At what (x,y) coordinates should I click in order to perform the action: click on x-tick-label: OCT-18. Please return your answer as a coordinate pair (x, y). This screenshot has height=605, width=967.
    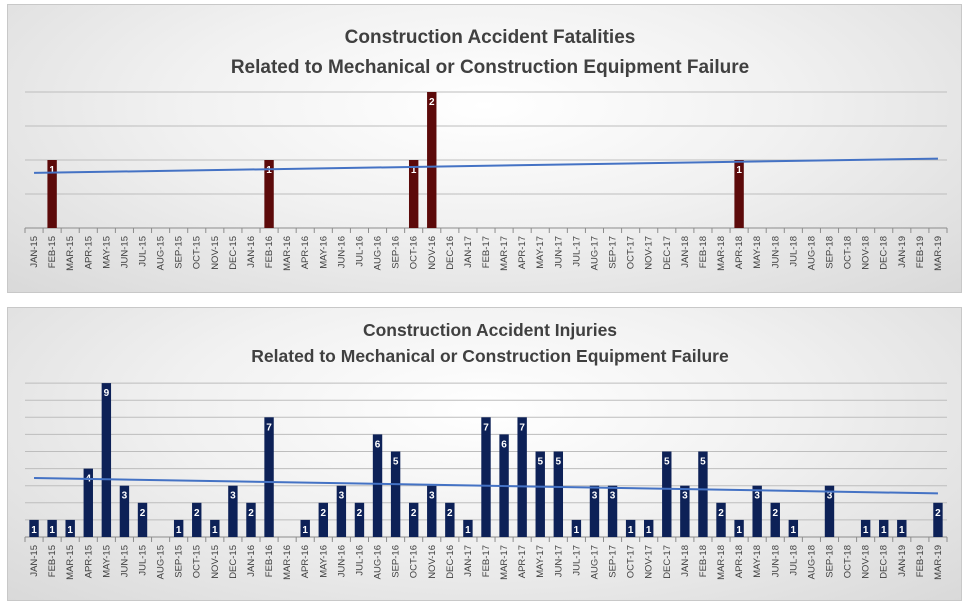
    Looking at the image, I should click on (848, 561).